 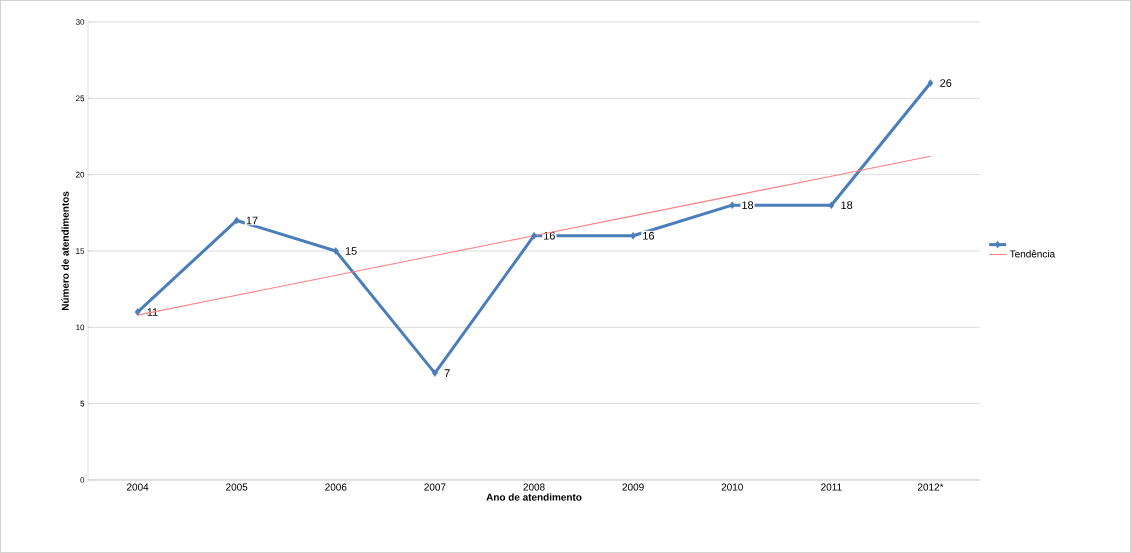 I want to click on x-tick-label: 2007, so click(x=435, y=487).